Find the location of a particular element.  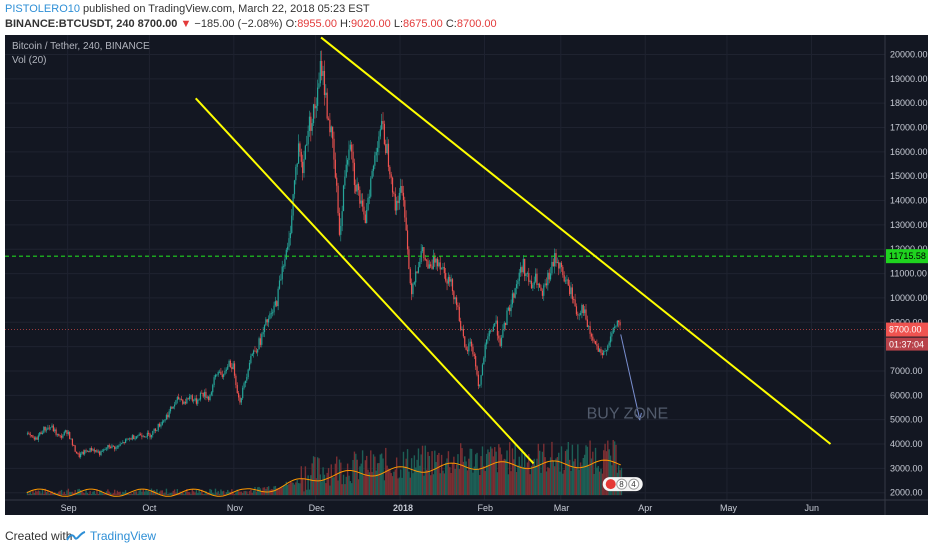

series-legend: Bitcoin / Tether, 240, BINANCE is located at coordinates (81, 46).